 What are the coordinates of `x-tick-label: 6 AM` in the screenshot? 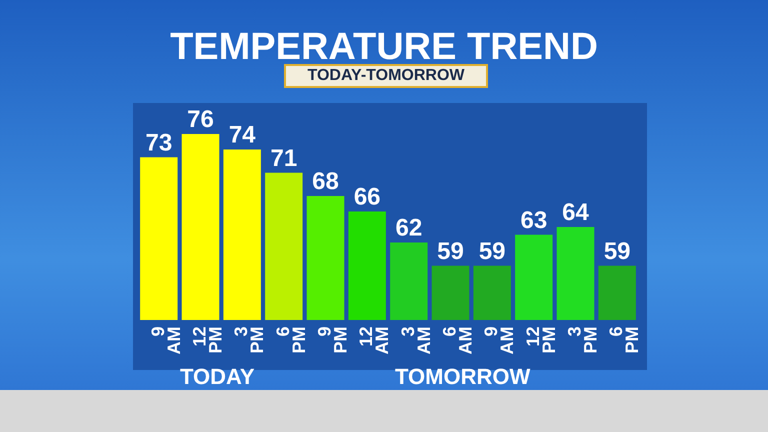 It's located at (458, 340).